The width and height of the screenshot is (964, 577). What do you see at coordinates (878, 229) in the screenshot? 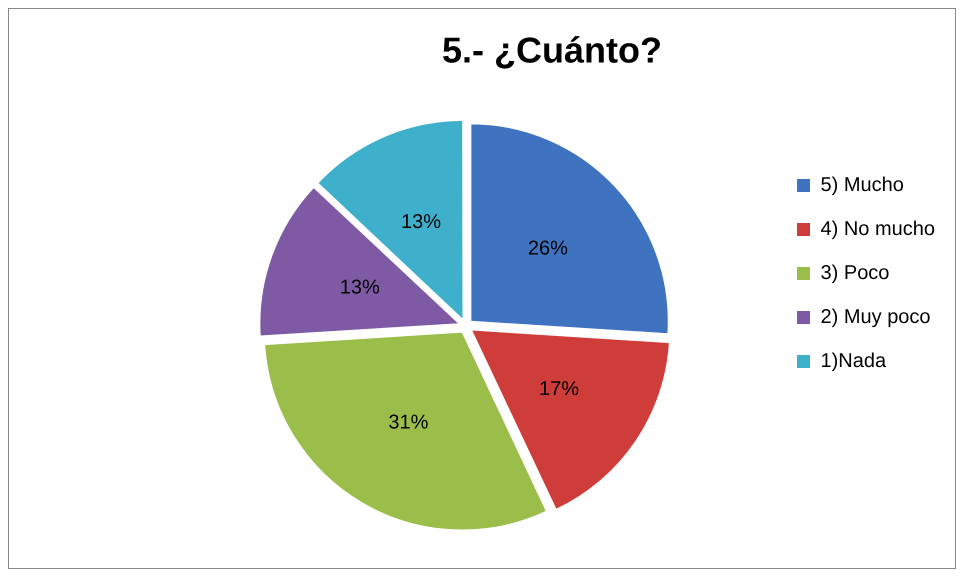
I see `legend-label: 4) No mucho` at bounding box center [878, 229].